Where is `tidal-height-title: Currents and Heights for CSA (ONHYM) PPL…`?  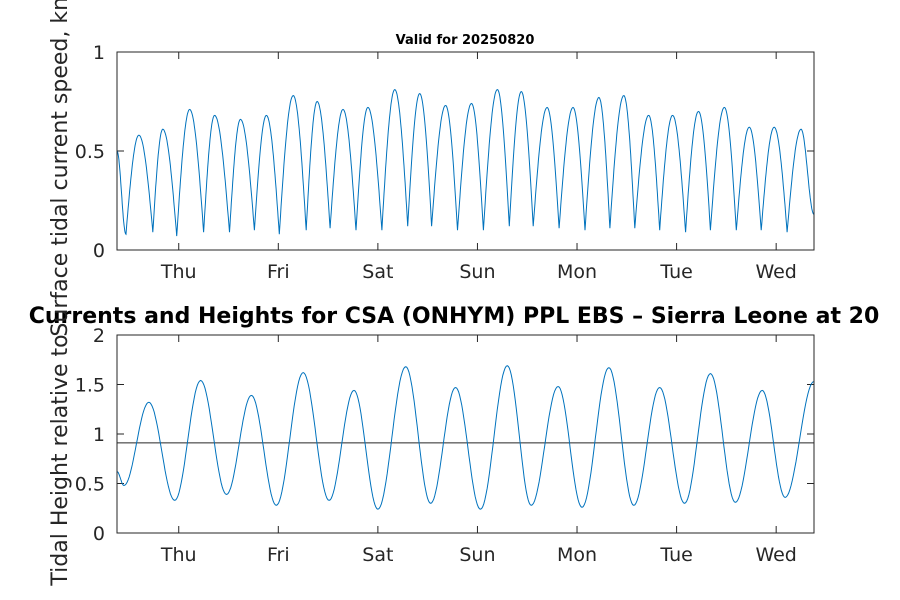
tidal-height-title: Currents and Heights for CSA (ONHYM) PPL… is located at coordinates (454, 316).